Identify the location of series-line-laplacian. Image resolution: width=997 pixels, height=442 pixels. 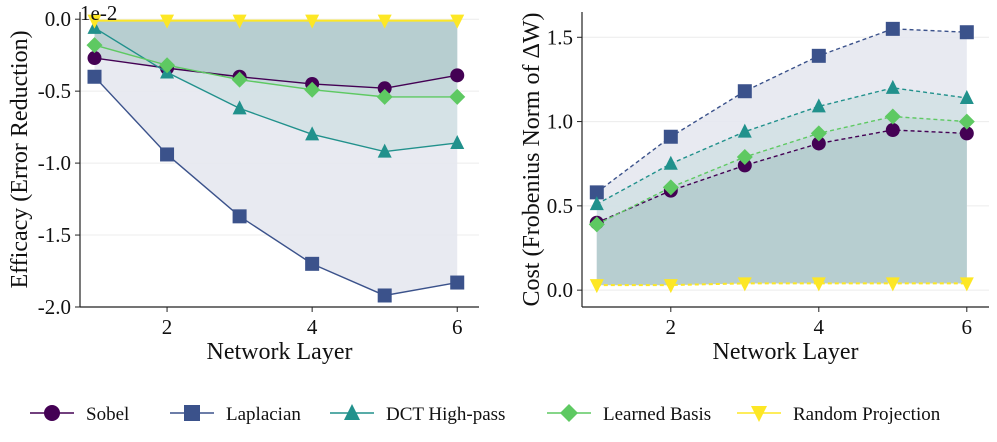
(781, 110).